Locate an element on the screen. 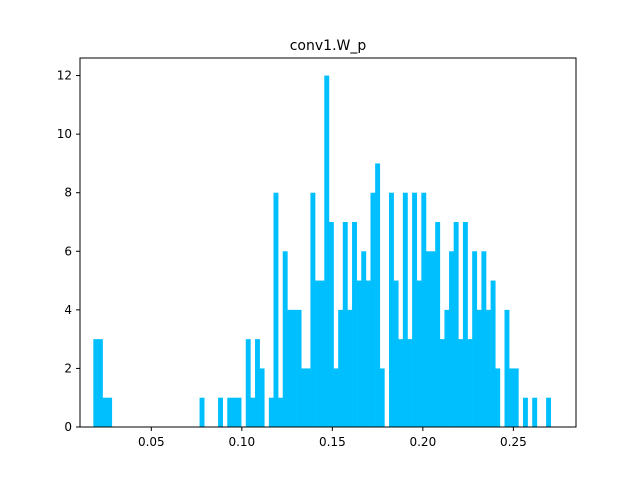 The height and width of the screenshot is (480, 640). x-tick-label: 0.05 is located at coordinates (151, 442).